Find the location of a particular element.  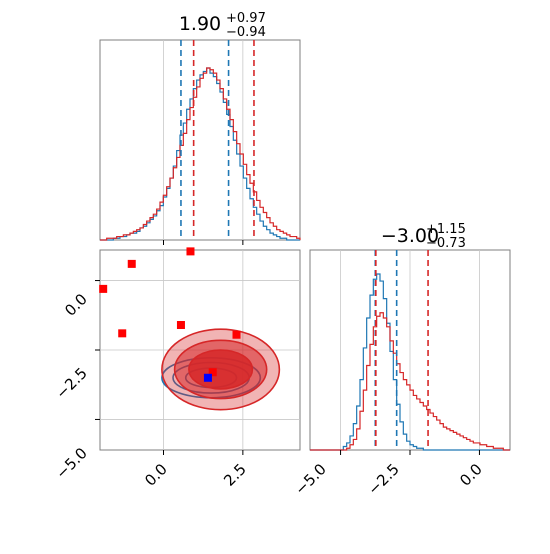

title-param0-main: 1.90 is located at coordinates (200, 24).